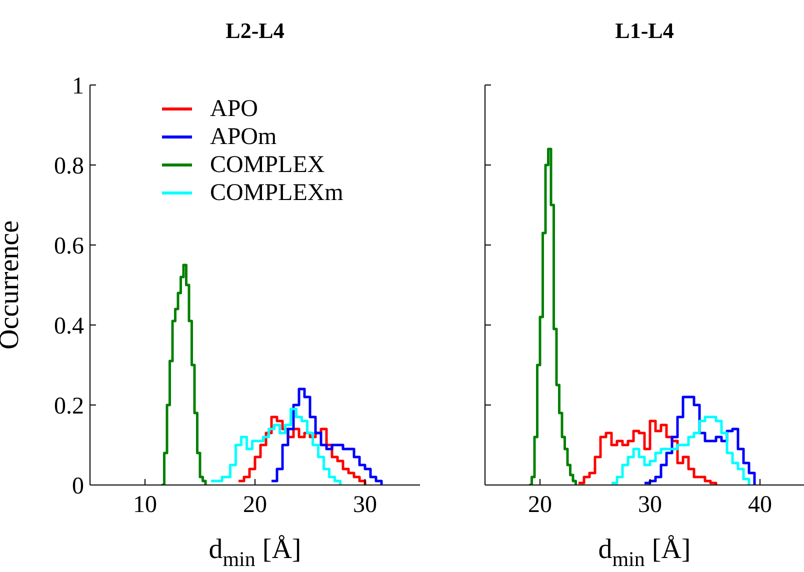 The image size is (804, 572). What do you see at coordinates (234, 109) in the screenshot?
I see `legend-label: APO` at bounding box center [234, 109].